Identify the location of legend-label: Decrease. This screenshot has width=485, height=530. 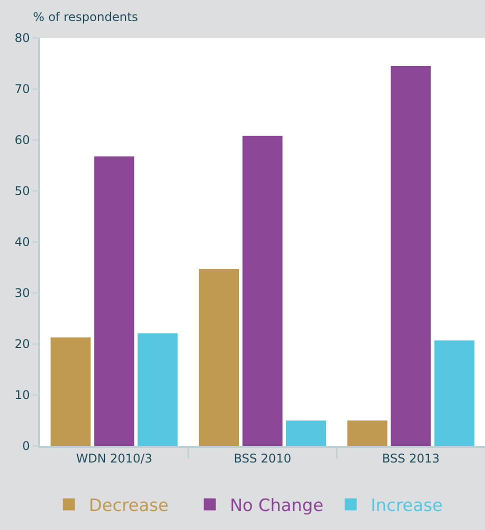
(128, 506).